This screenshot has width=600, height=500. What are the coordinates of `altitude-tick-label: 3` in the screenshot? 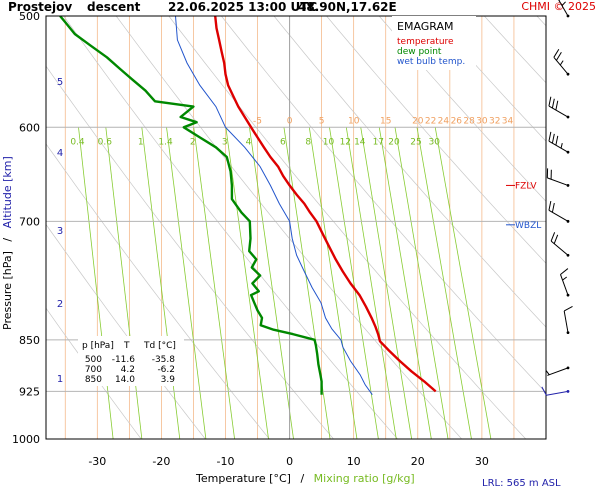 It's located at (60, 231).